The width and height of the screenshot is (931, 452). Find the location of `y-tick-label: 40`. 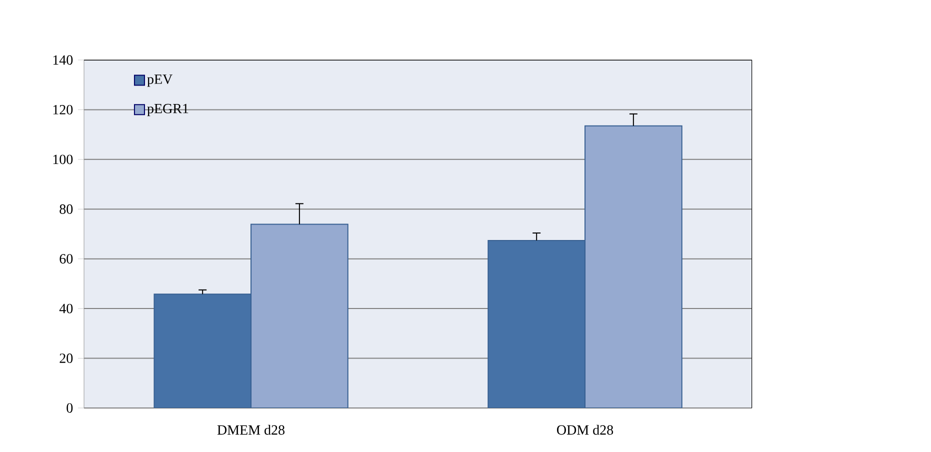

y-tick-label: 40 is located at coordinates (66, 309).